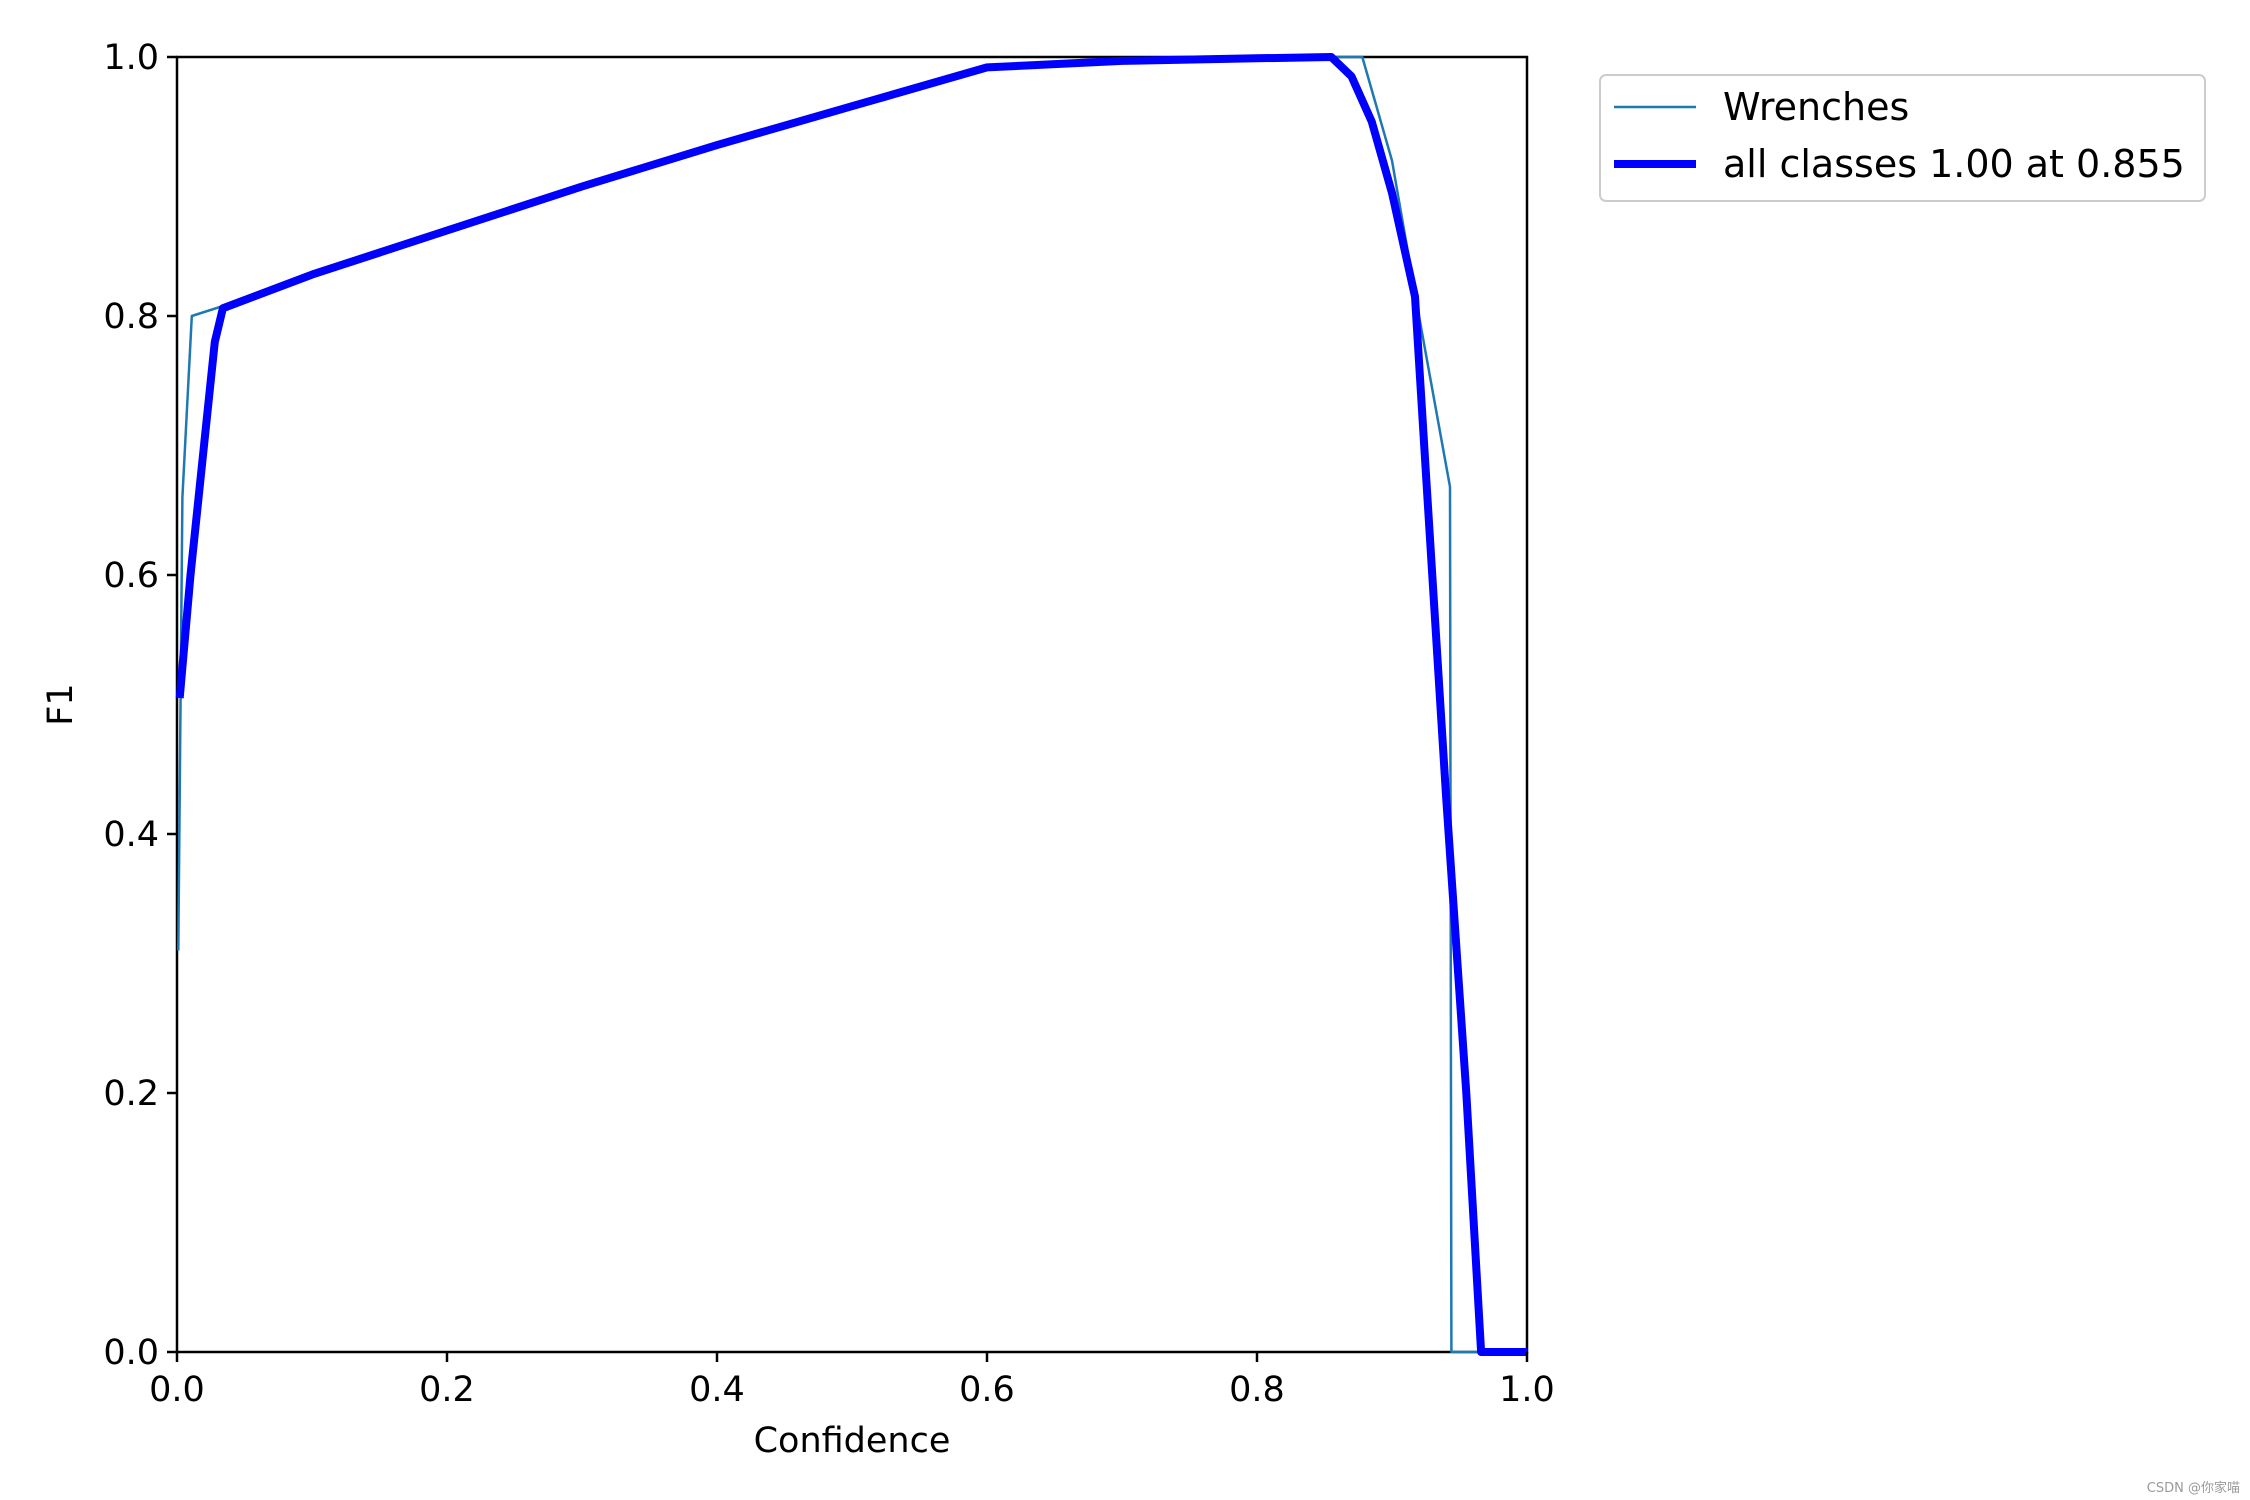  I want to click on watermark: CSDN @你家喵, so click(2193, 1488).